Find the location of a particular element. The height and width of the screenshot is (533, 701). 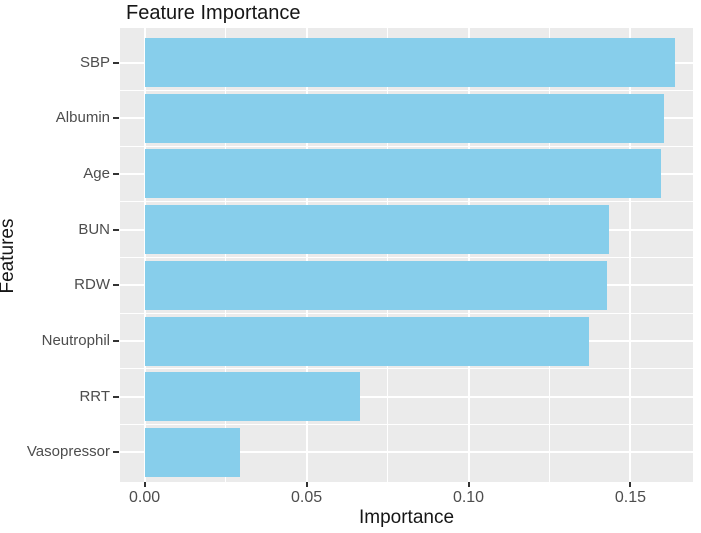

bar-neutrophil is located at coordinates (367, 341).